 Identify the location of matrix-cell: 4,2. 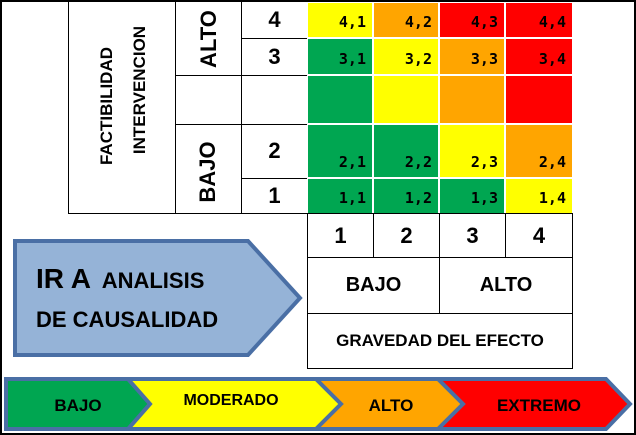
(406, 20).